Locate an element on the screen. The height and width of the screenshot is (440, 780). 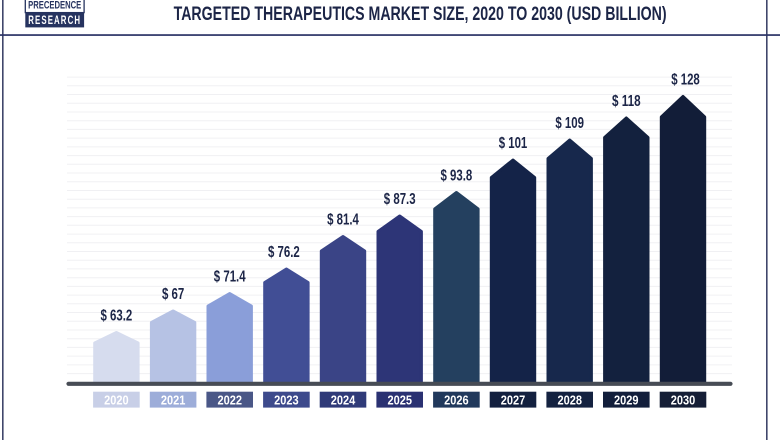
svg-text: $ 87.3 is located at coordinates (400, 199).